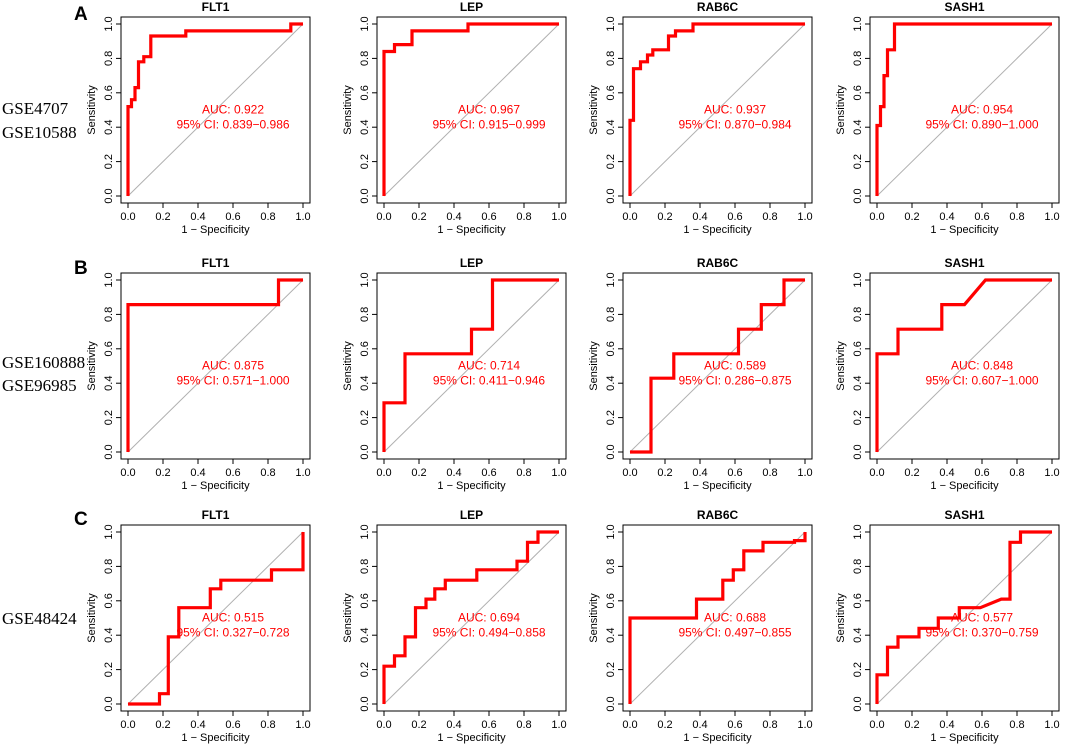 The image size is (1065, 748). Describe the element at coordinates (841, 618) in the screenshot. I see `panel-c-sash1-ylabel: Sensitivity` at that location.